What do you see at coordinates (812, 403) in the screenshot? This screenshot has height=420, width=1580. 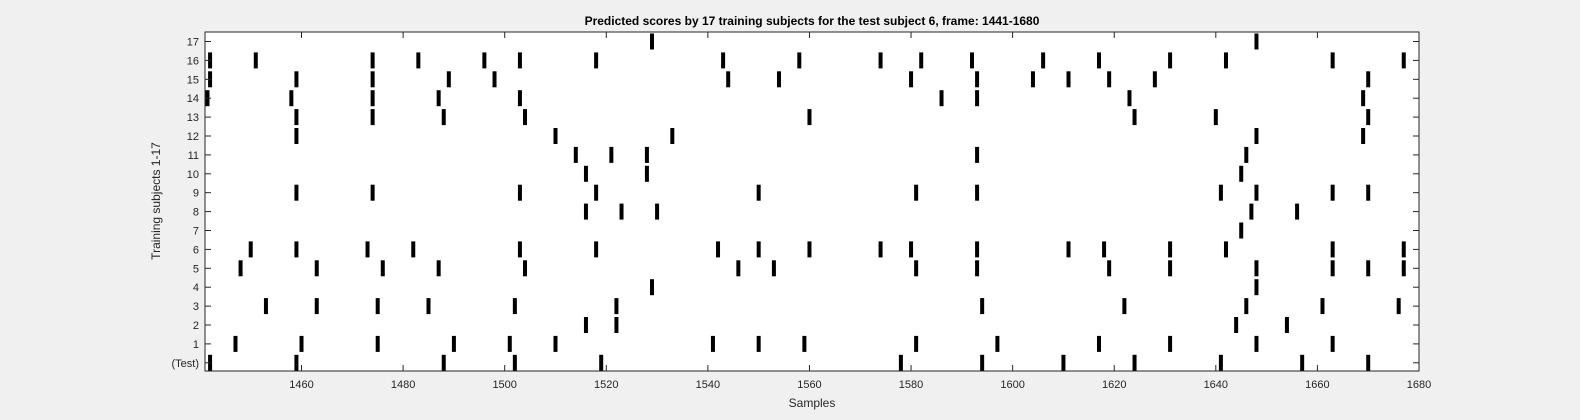 I see `x-axis-label: Samples` at bounding box center [812, 403].